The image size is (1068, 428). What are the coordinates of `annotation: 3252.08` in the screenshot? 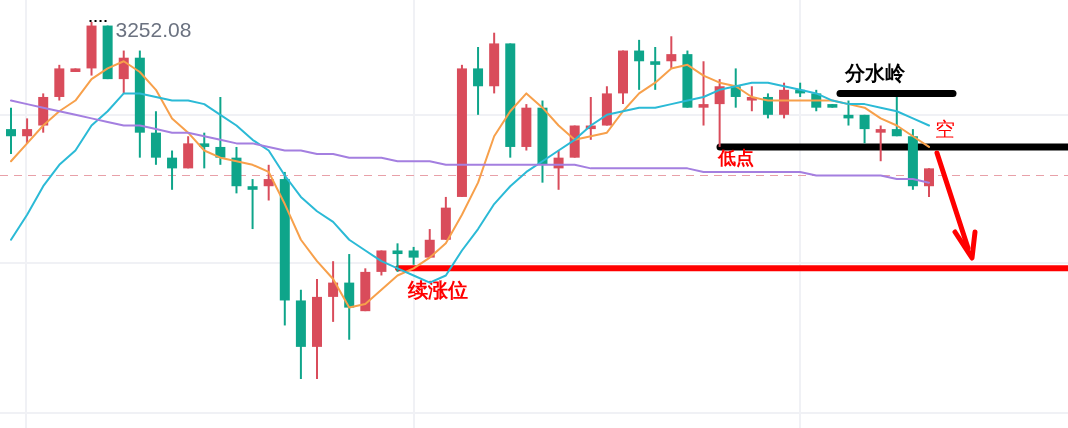 It's located at (153, 29).